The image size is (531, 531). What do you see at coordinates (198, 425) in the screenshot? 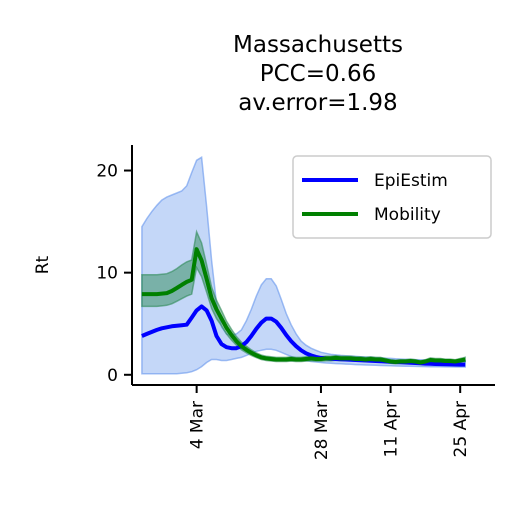
I see `x-tick-label: 4 Mar` at bounding box center [198, 425].